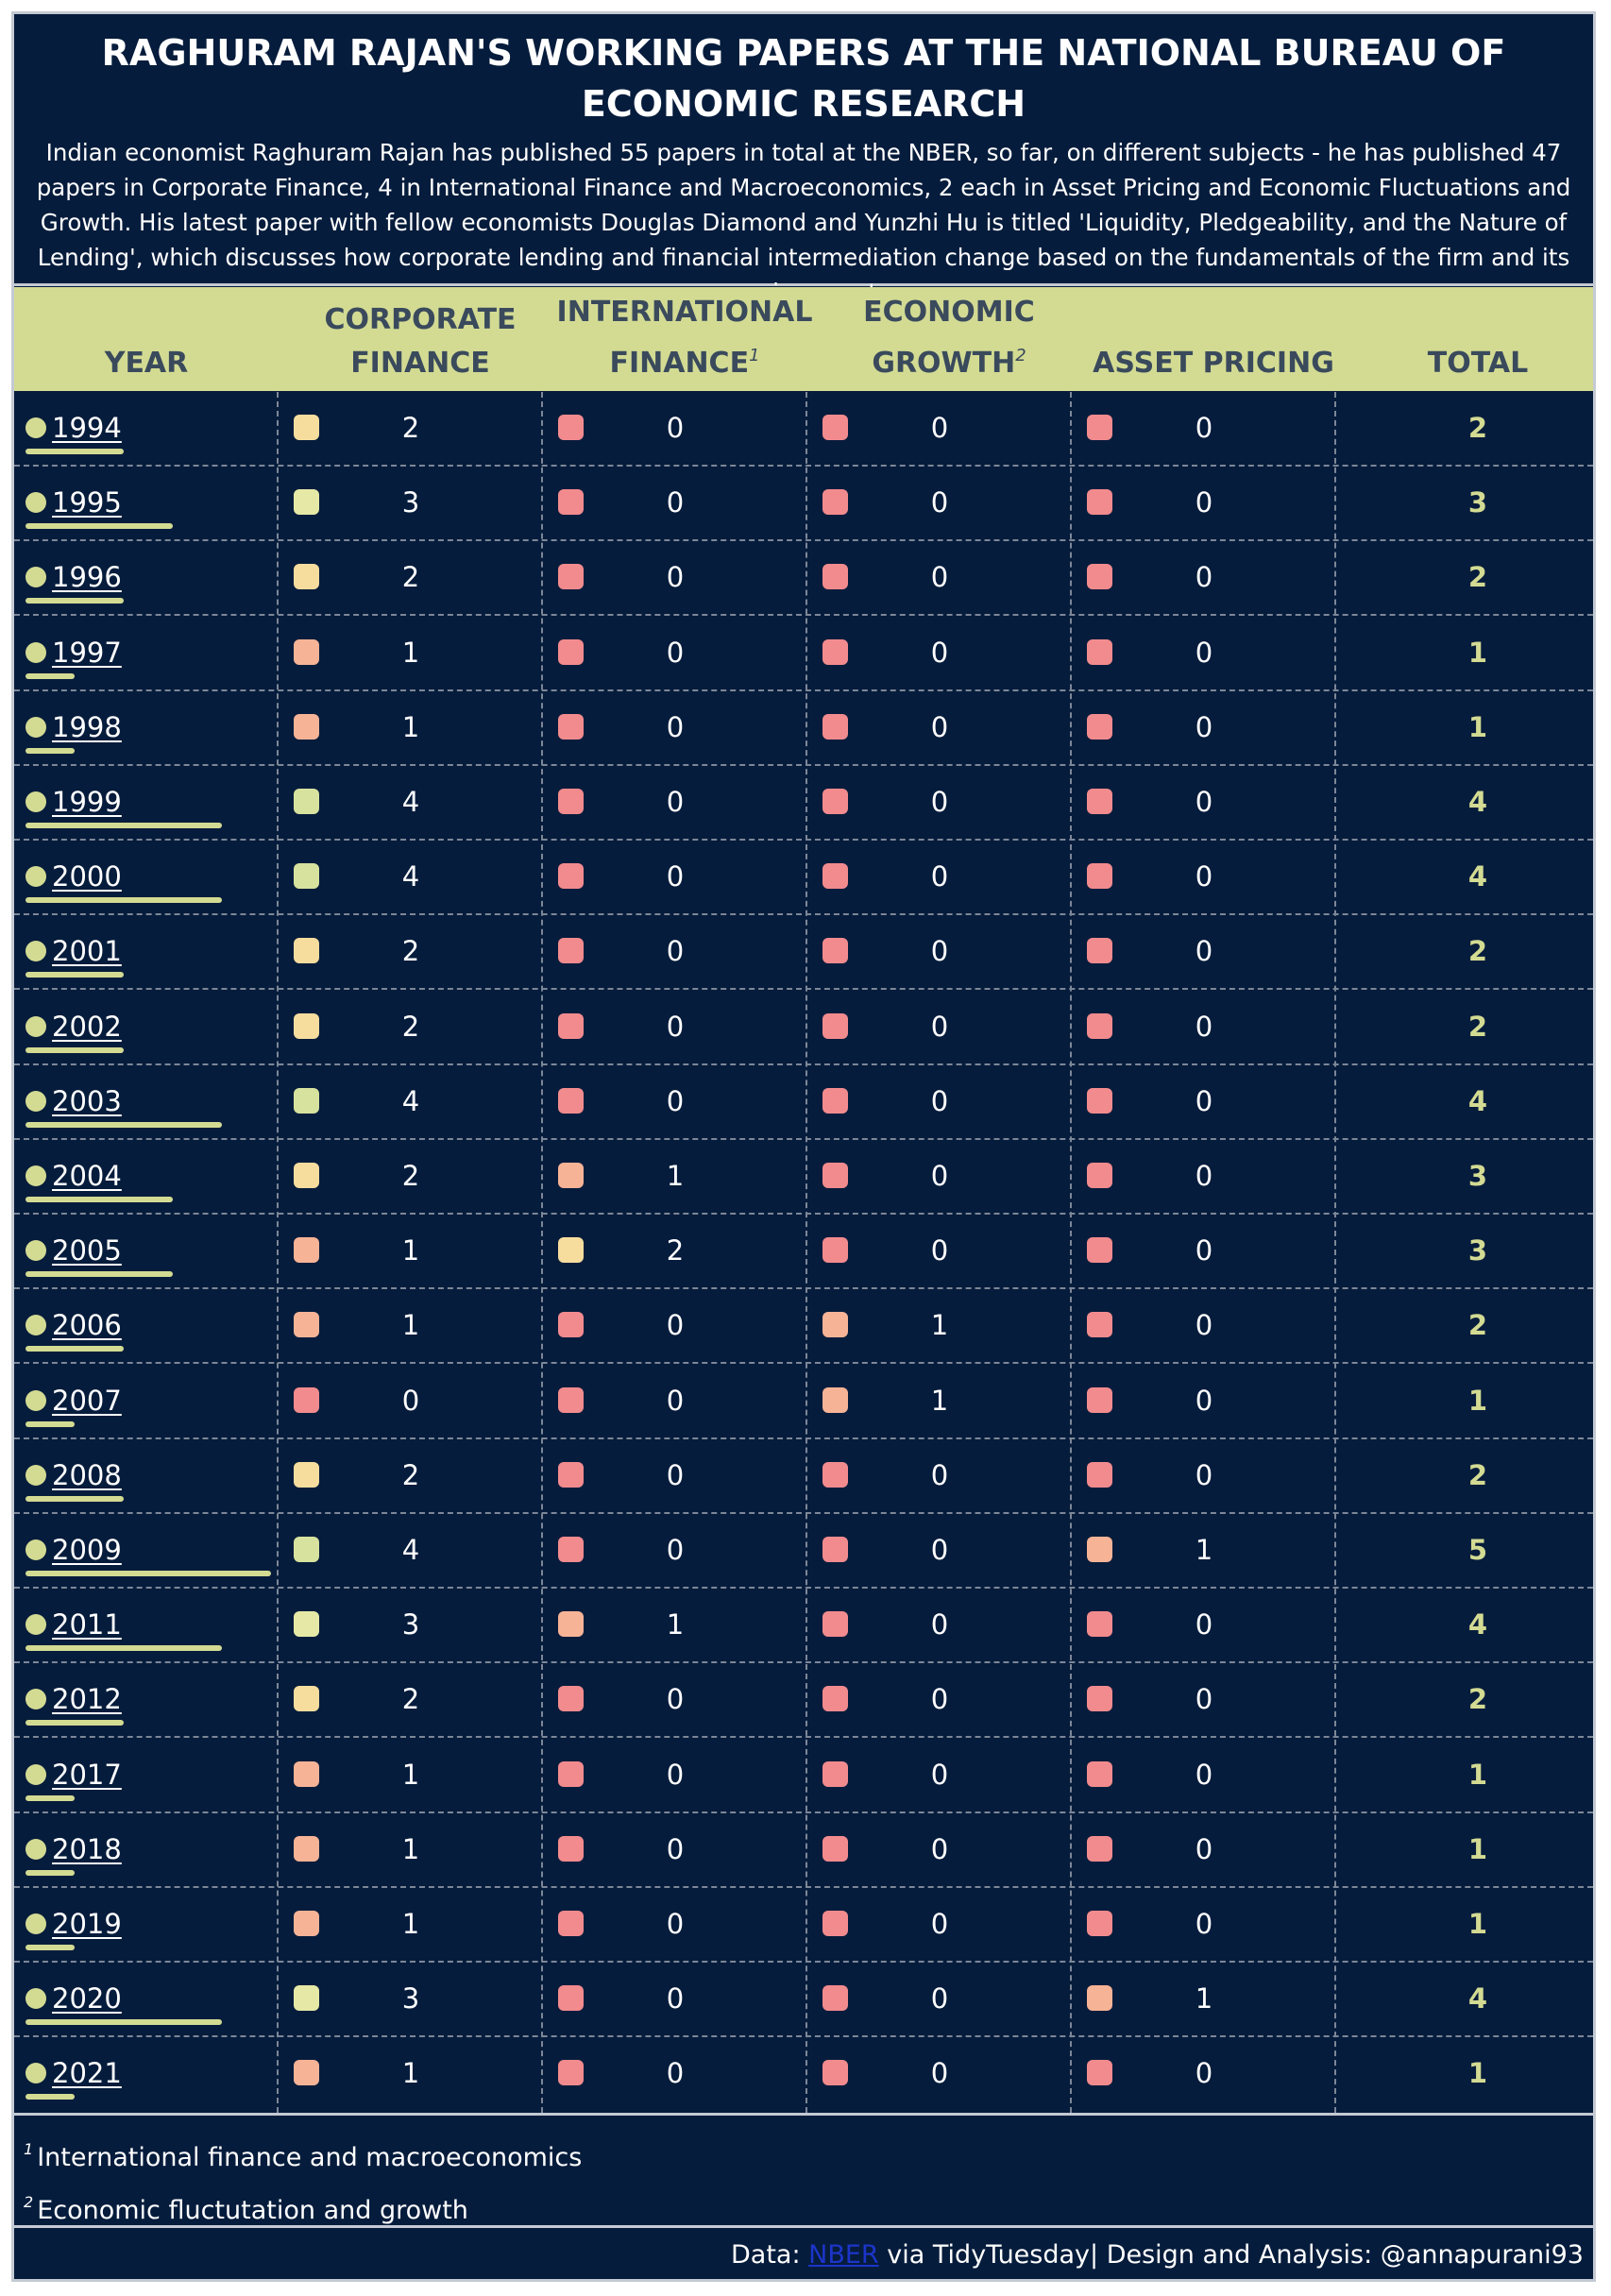  Describe the element at coordinates (87, 802) in the screenshot. I see `year-label: 1999` at that location.